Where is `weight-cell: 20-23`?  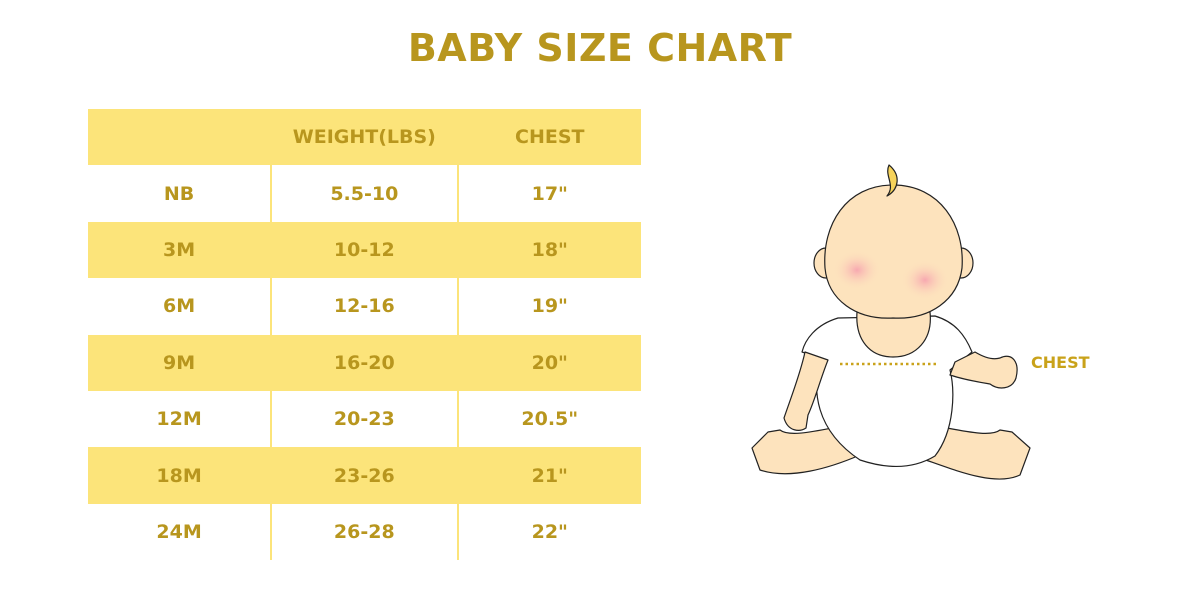 weight-cell: 20-23 is located at coordinates (364, 419).